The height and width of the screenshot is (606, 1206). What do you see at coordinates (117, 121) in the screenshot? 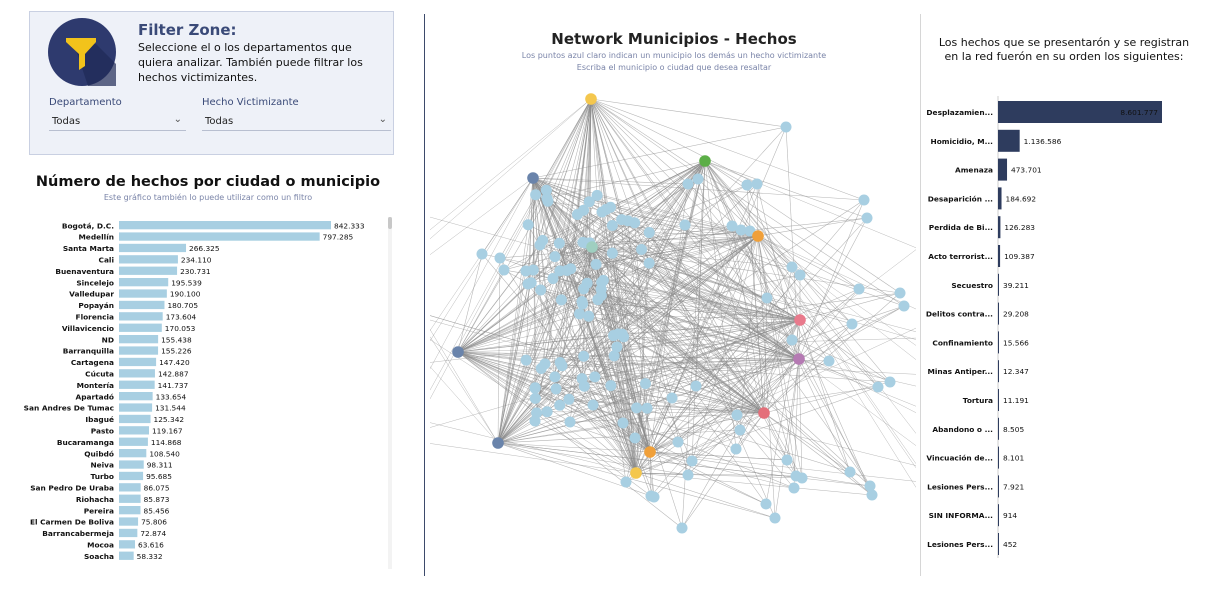
I see `departamento-dropdown: Todas ⌄` at bounding box center [117, 121].